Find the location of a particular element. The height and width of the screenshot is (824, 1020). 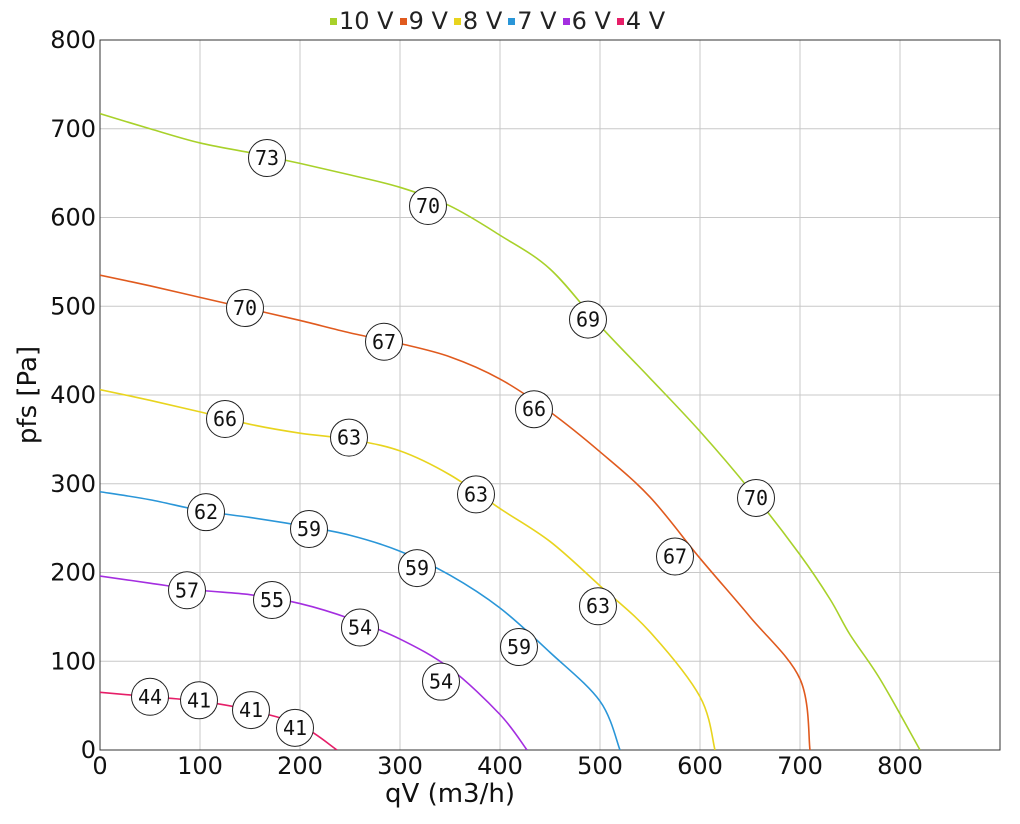

point-label-text: 62 is located at coordinates (206, 512).